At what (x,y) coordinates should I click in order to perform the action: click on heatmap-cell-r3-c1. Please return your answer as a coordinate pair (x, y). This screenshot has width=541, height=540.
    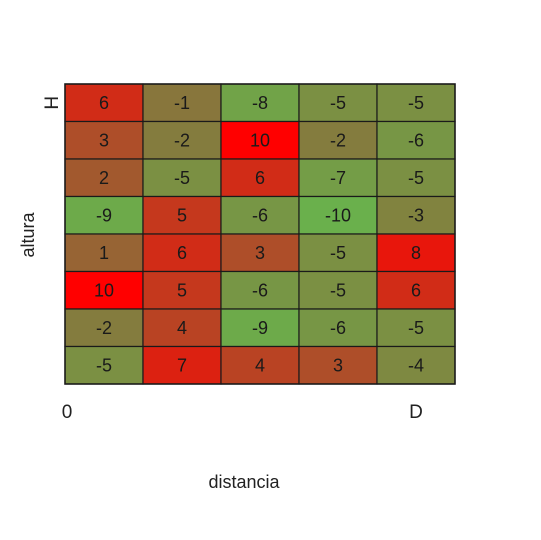
    Looking at the image, I should click on (182, 215).